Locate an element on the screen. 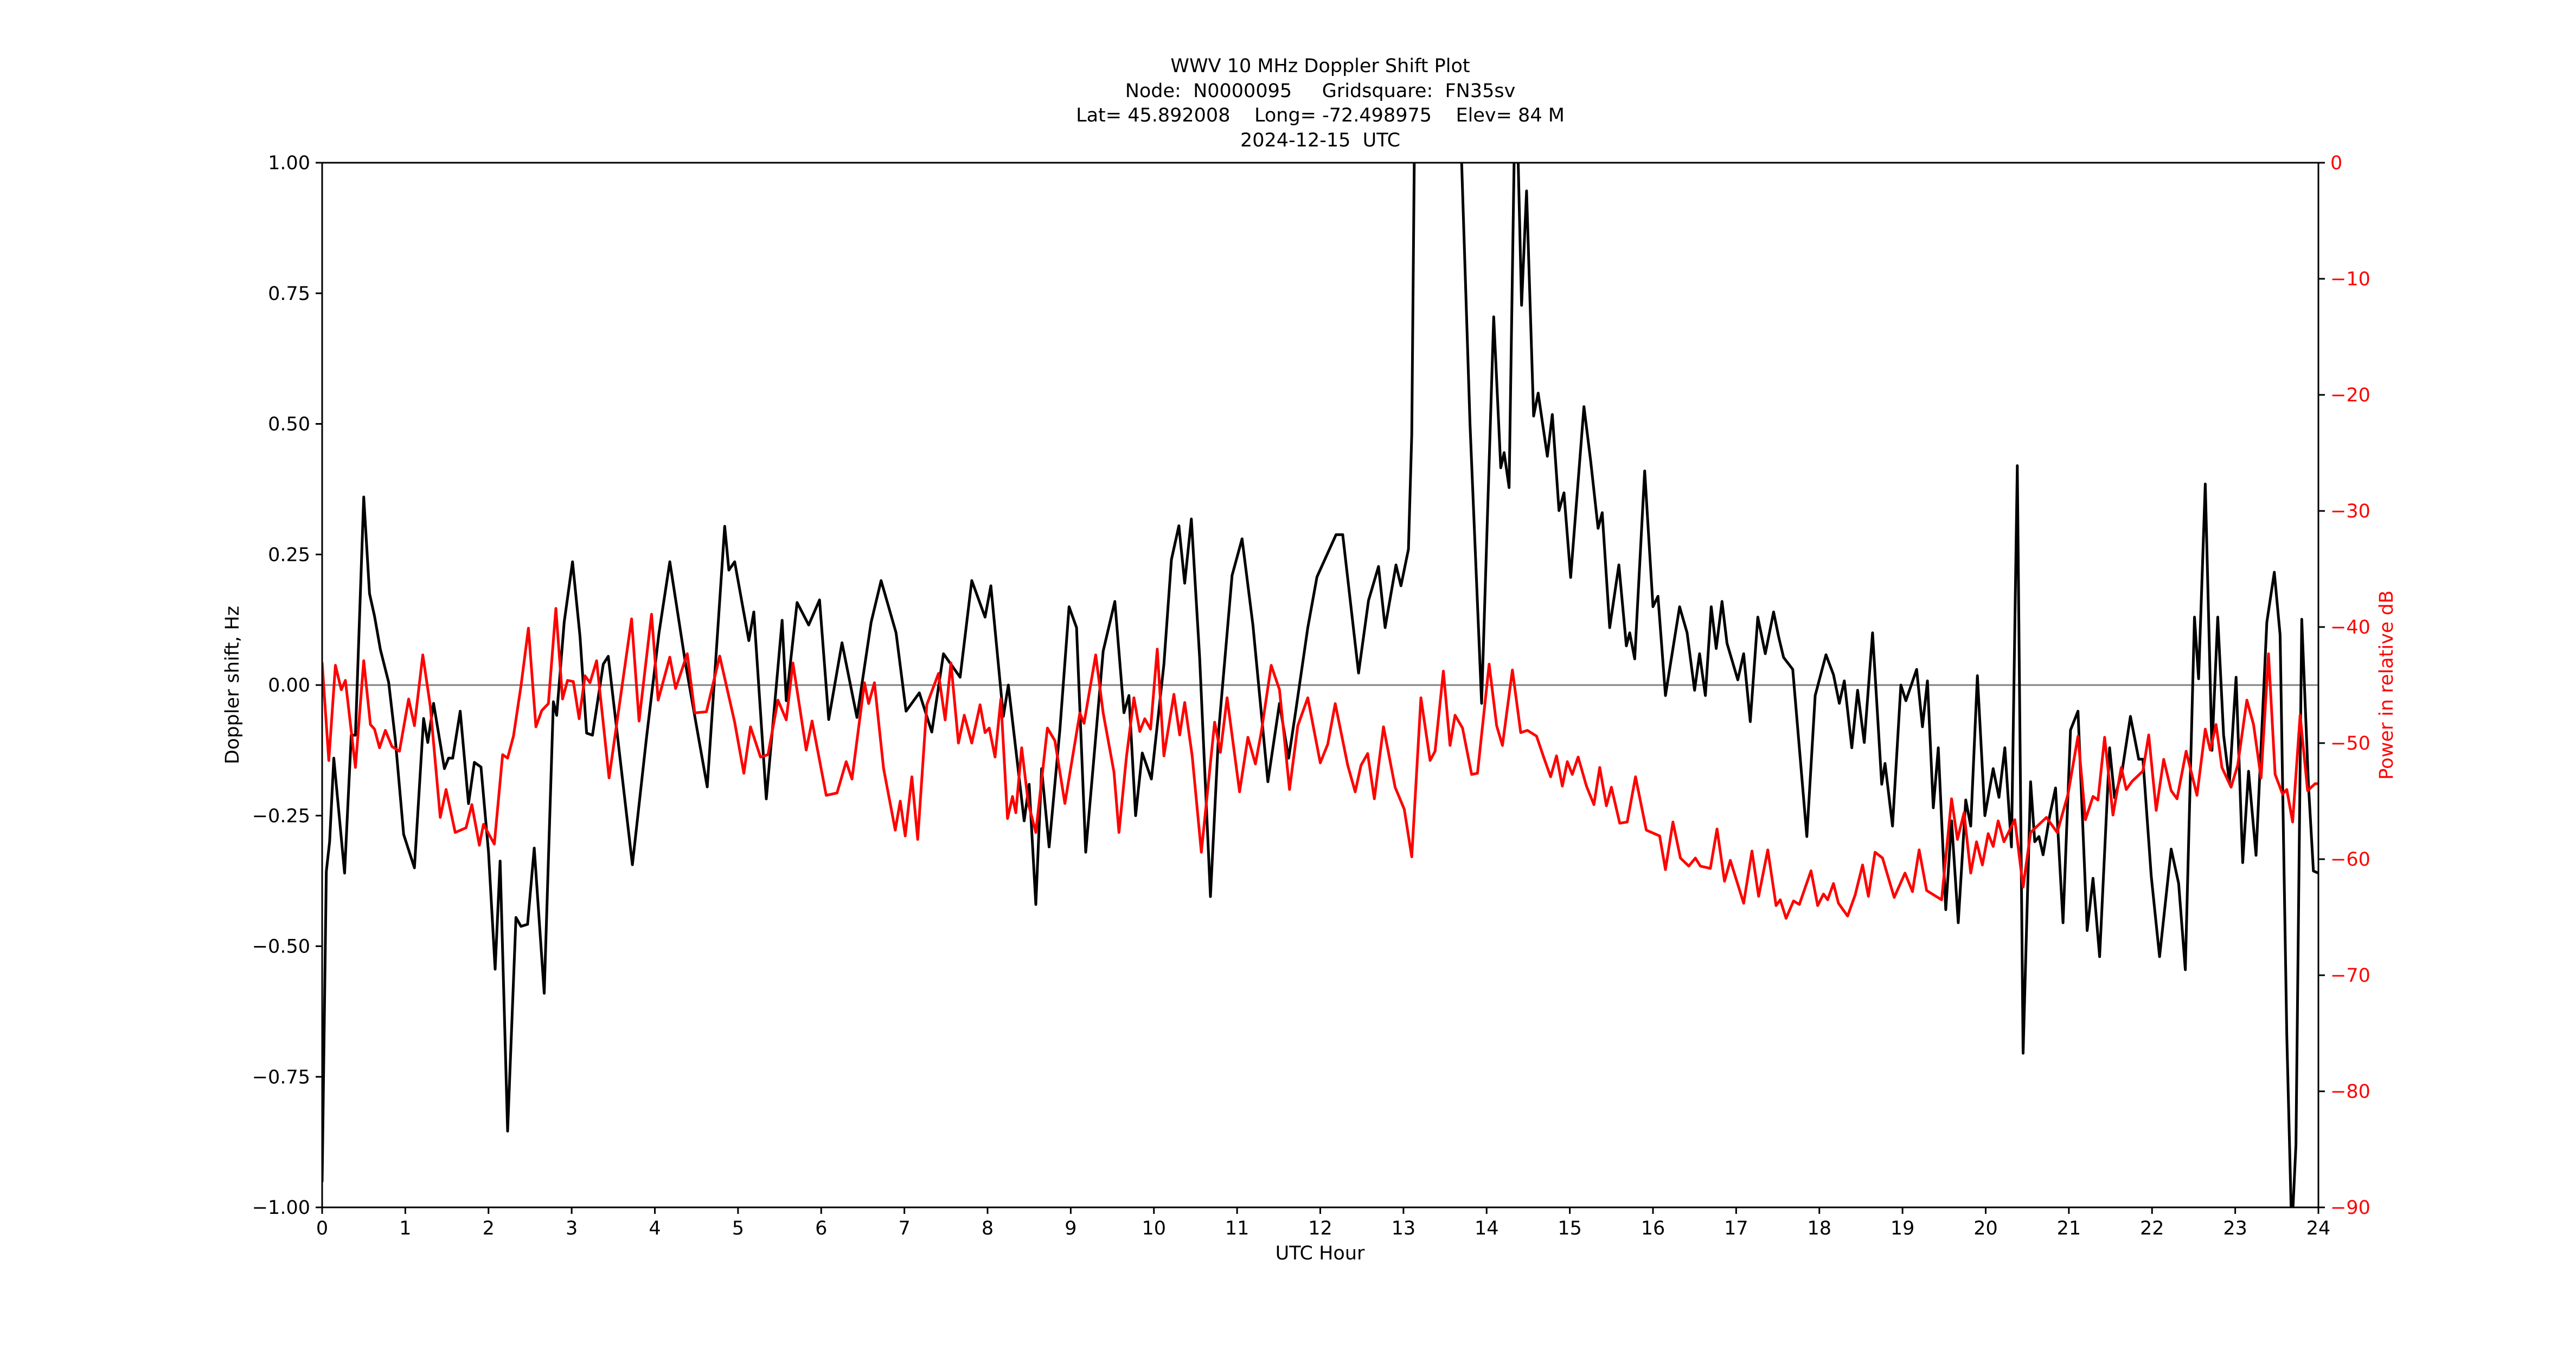 This screenshot has width=2576, height=1356. y-tick-label-left: 0.00 is located at coordinates (289, 685).